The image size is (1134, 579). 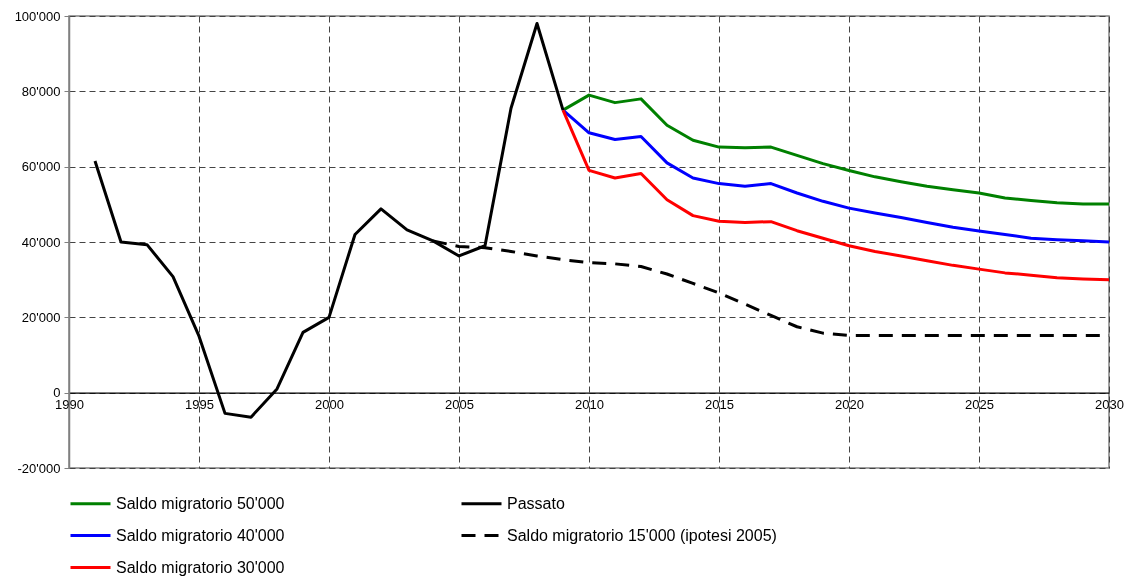 What do you see at coordinates (719, 405) in the screenshot?
I see `x-tick-label: 2015` at bounding box center [719, 405].